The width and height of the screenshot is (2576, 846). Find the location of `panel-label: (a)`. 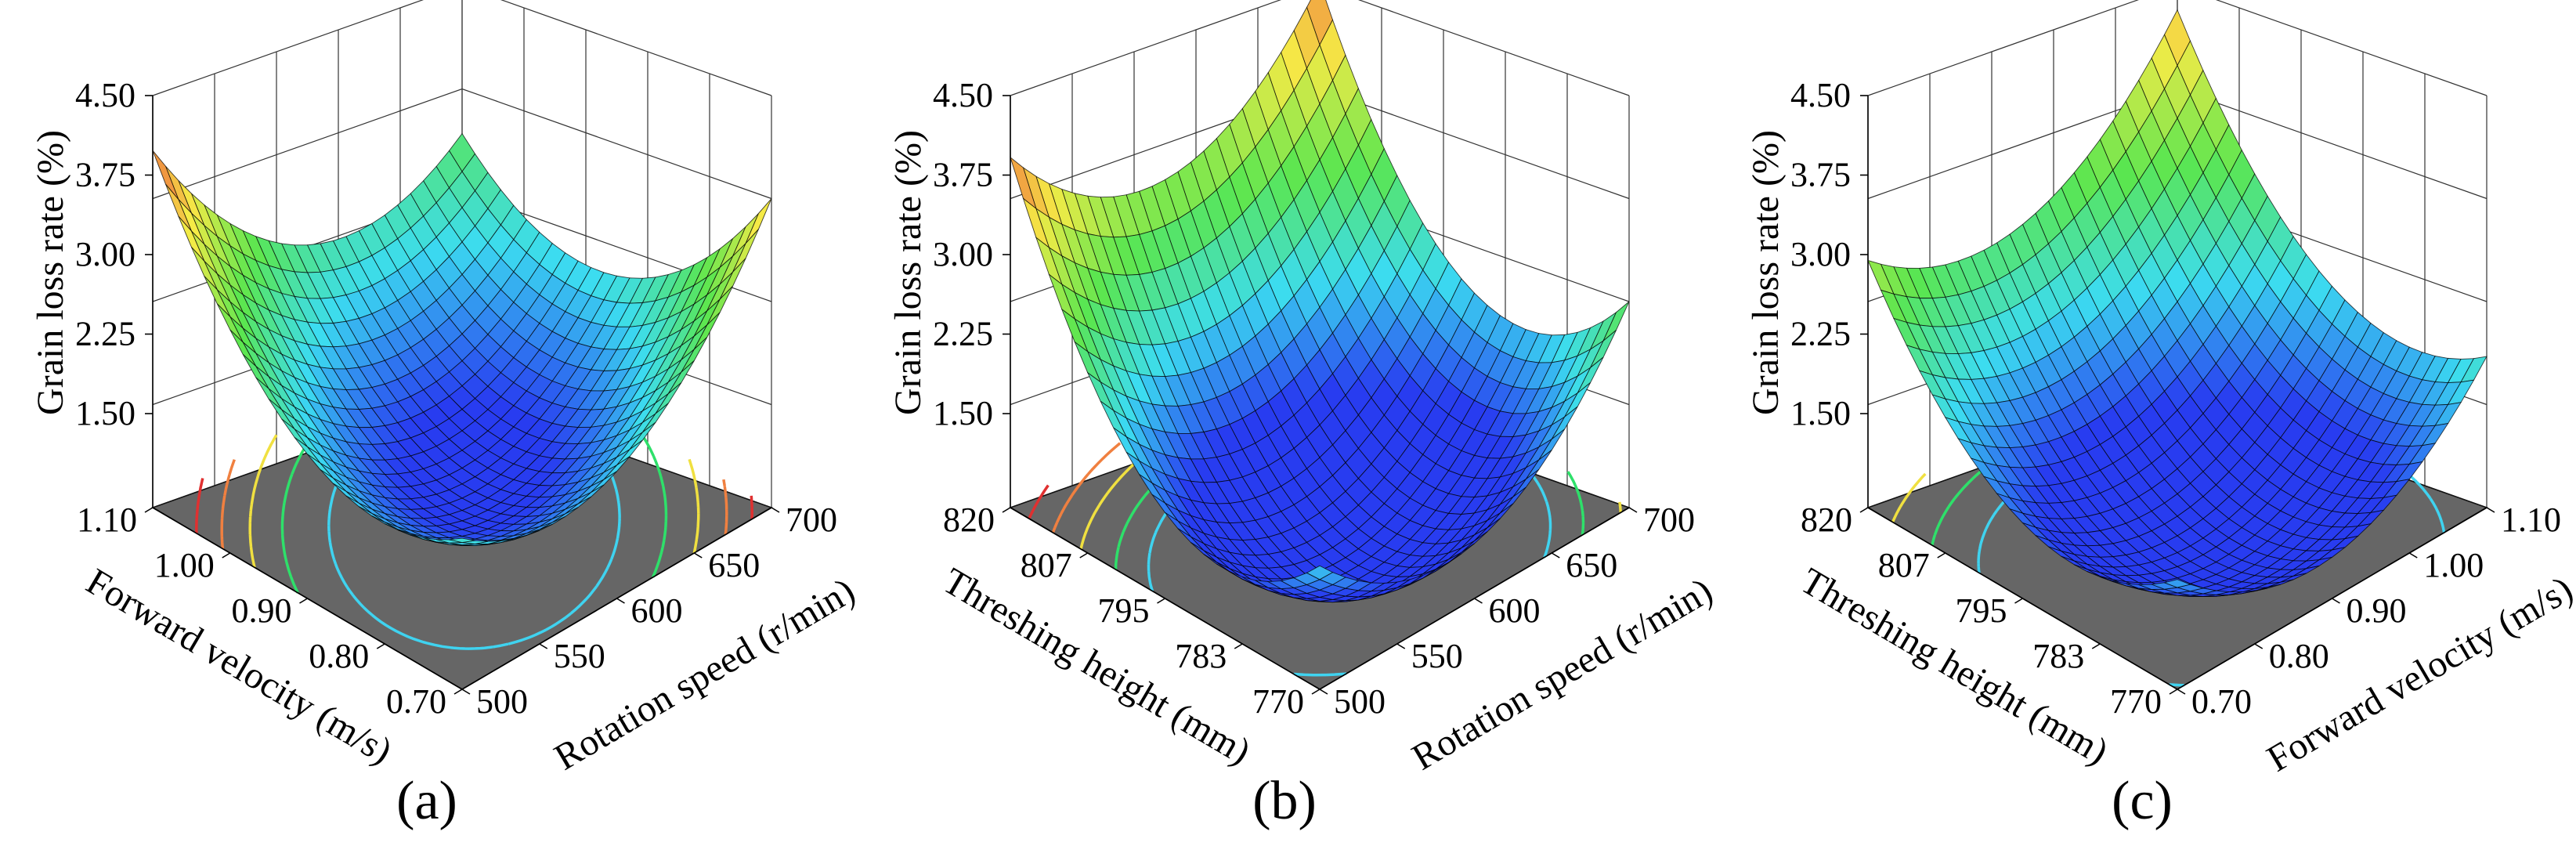

panel-label: (a) is located at coordinates (426, 801).